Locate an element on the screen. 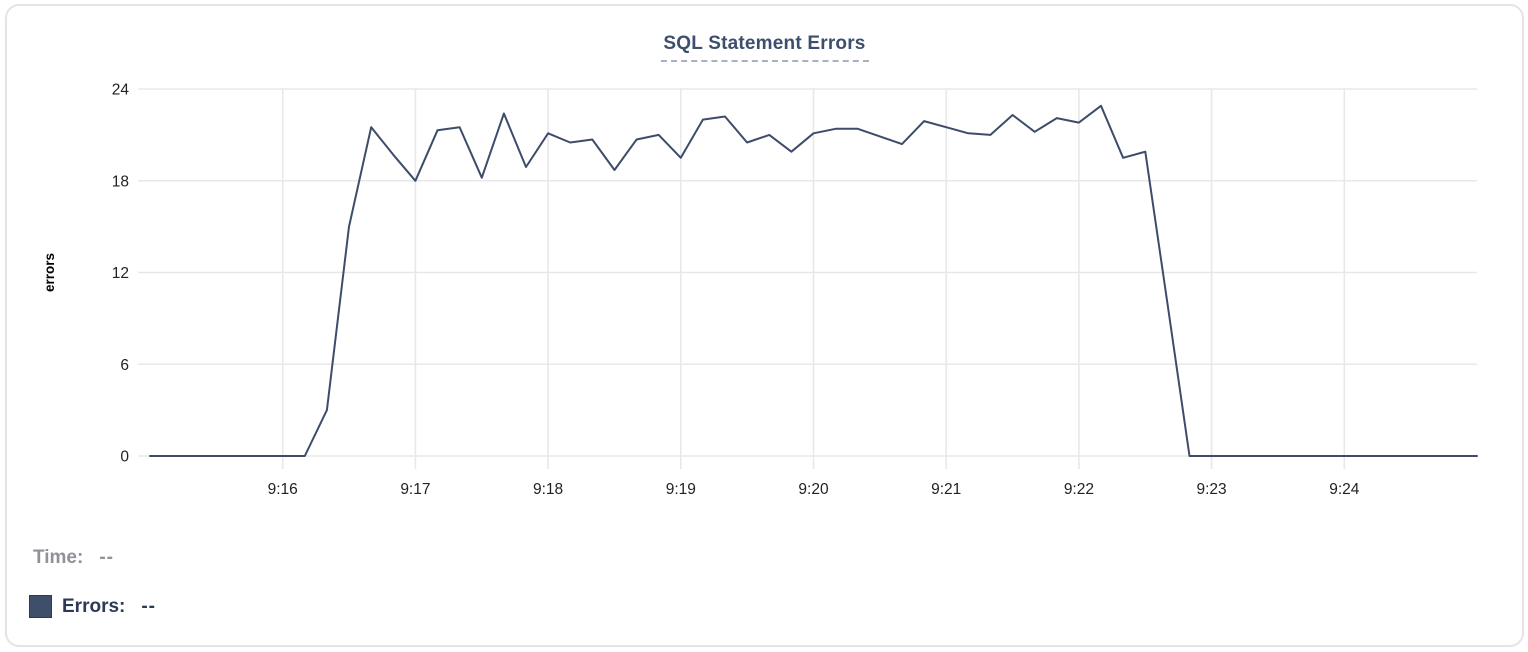 The width and height of the screenshot is (1528, 652). errors-label: Errors: is located at coordinates (94, 606).